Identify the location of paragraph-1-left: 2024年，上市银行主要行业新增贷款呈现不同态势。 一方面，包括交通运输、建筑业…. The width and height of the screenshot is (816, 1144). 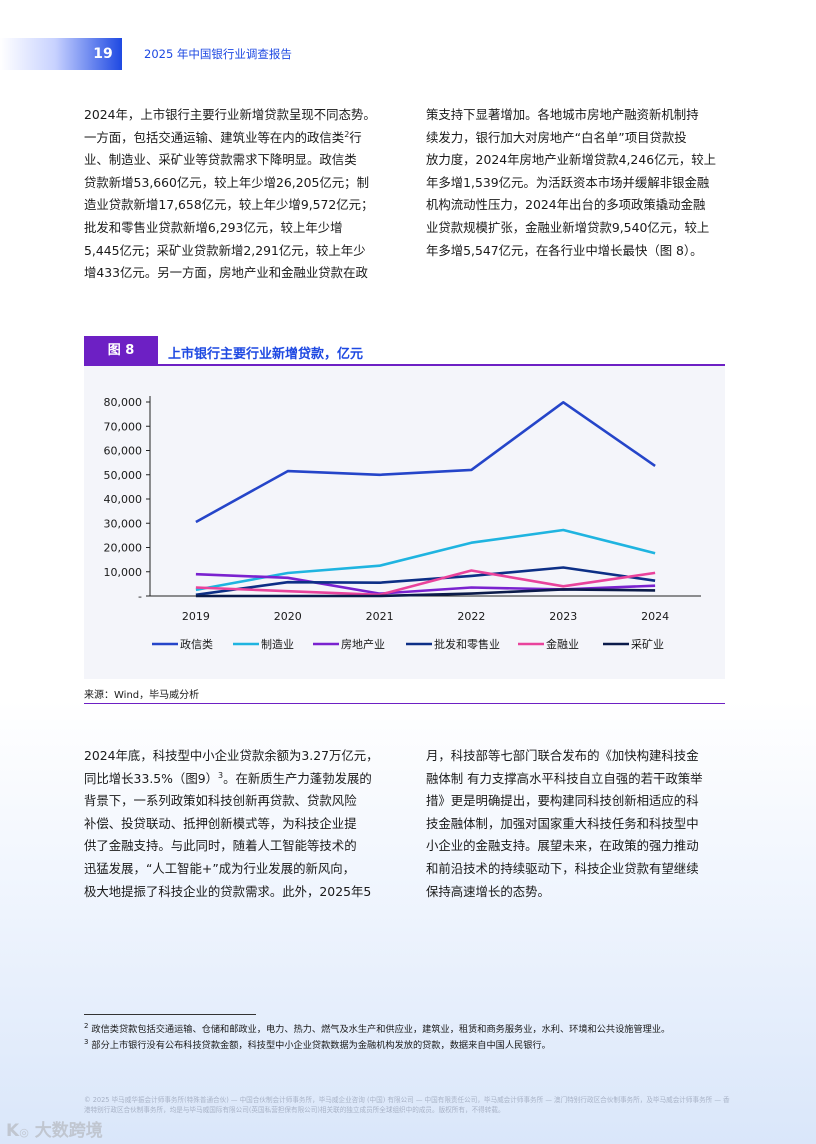
(239, 194).